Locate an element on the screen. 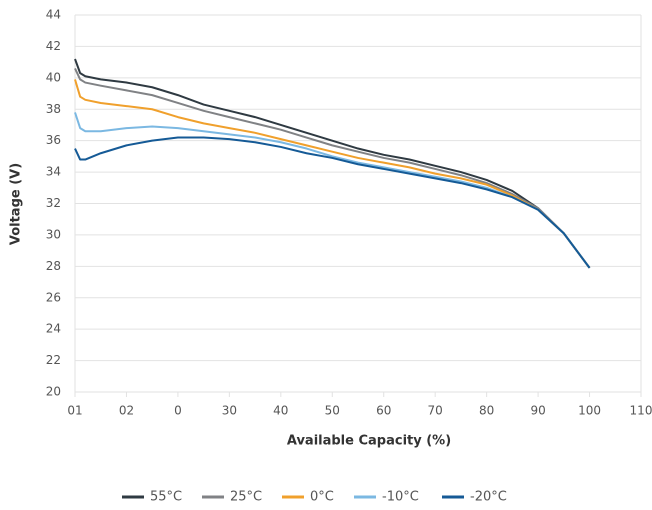 This screenshot has height=510, width=652. y-tick-label: 38 is located at coordinates (53, 109).